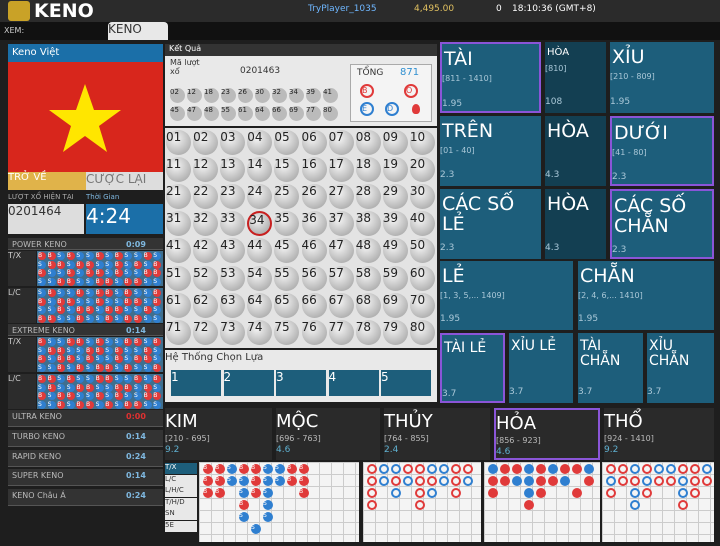 The width and height of the screenshot is (720, 546). I want to click on ball c: 78, so click(368, 332).